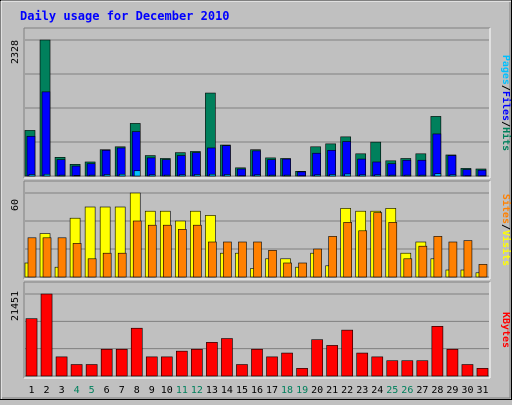  What do you see at coordinates (15, 205) in the screenshot?
I see `y-max-label: 60` at bounding box center [15, 205].